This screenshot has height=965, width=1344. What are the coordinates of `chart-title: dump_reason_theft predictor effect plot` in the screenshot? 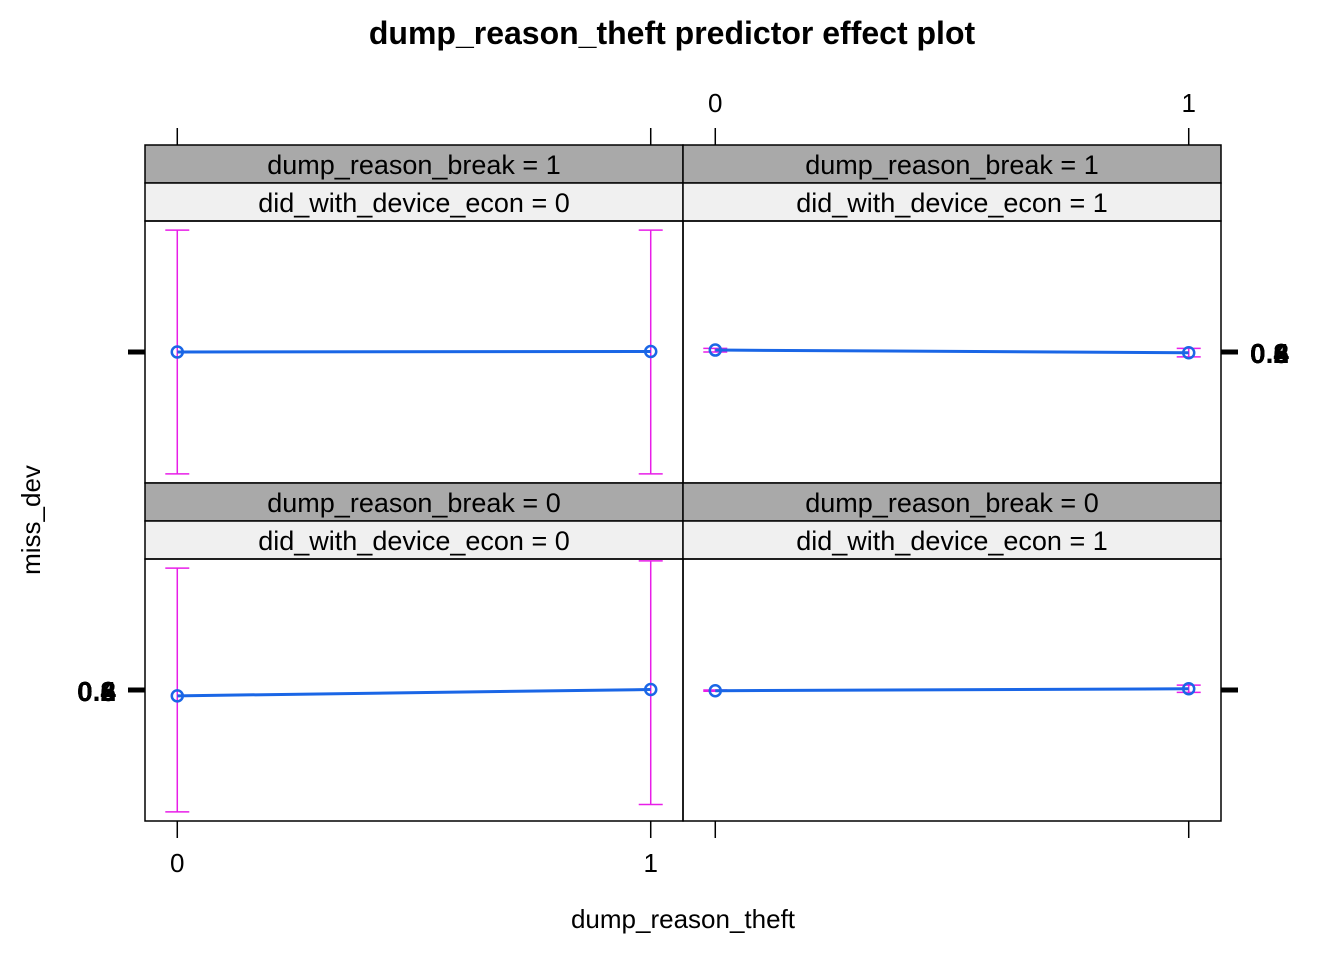 It's located at (672, 33).